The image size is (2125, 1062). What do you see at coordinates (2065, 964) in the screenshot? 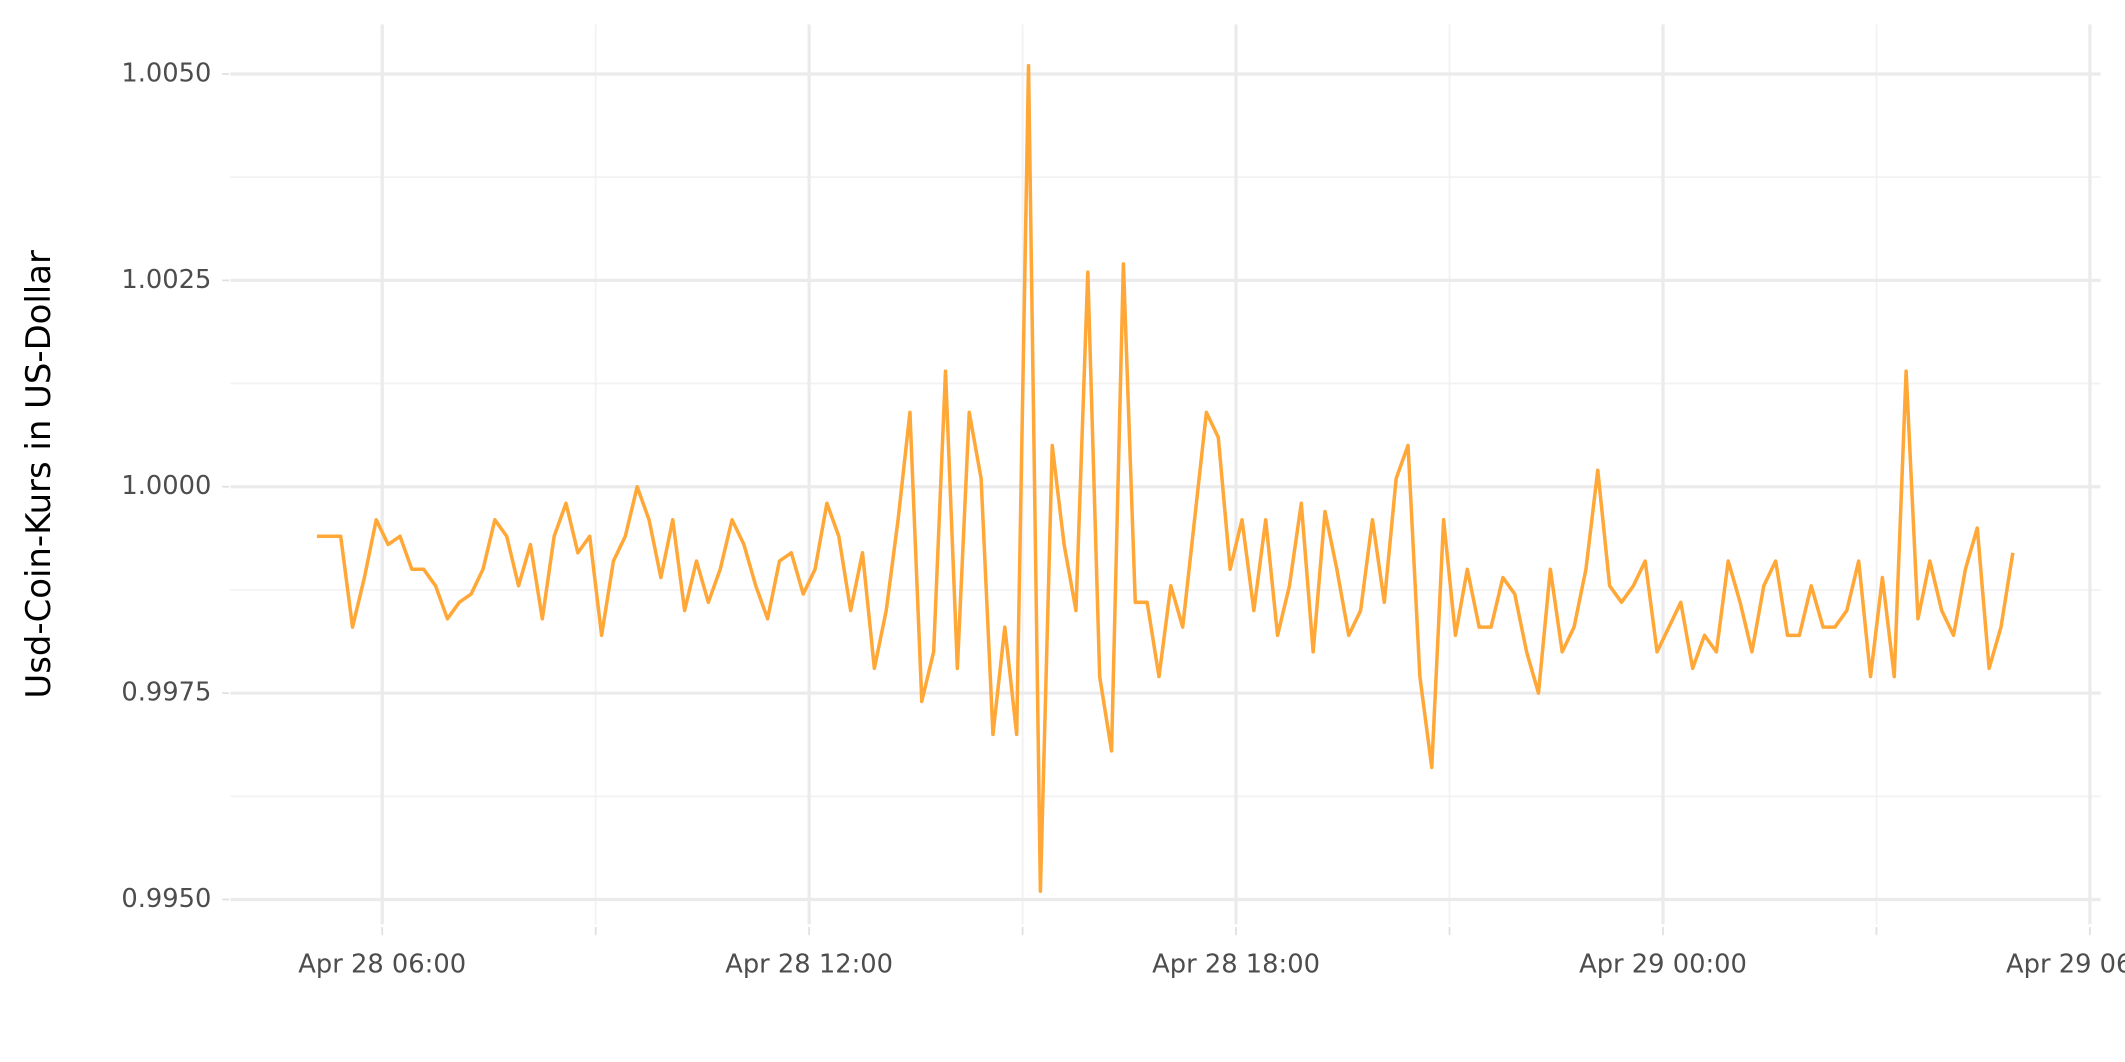
I see `x-tick-label: Apr 29 06:00` at bounding box center [2065, 964].